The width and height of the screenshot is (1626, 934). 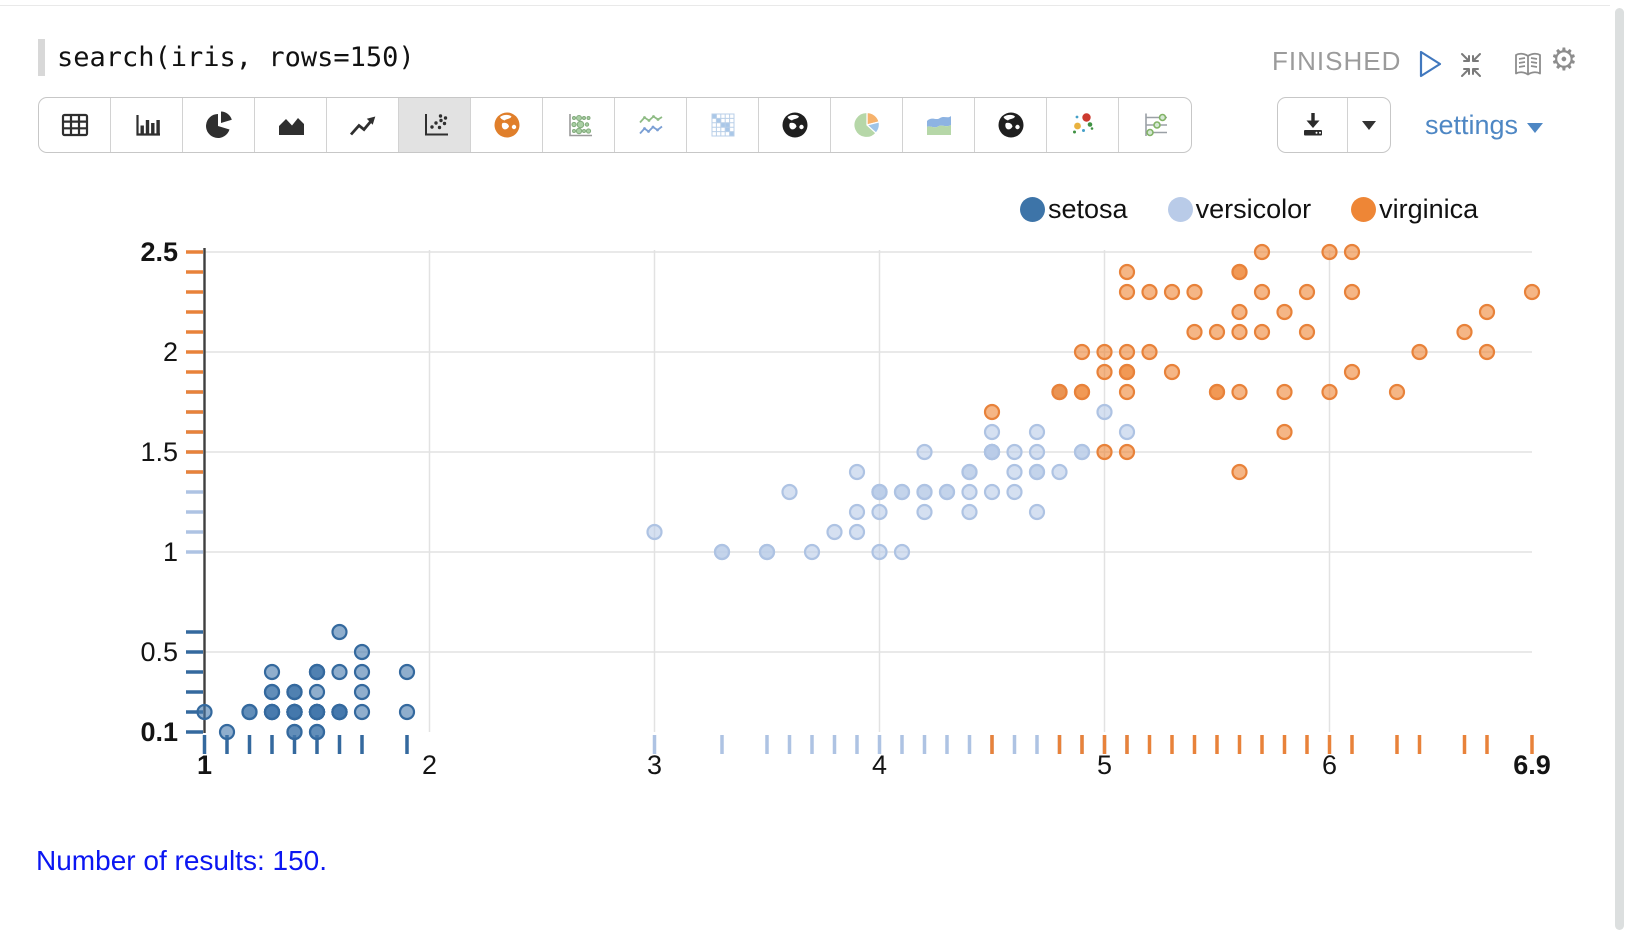 I want to click on chart-type-punch-card-button, so click(x=579, y=125).